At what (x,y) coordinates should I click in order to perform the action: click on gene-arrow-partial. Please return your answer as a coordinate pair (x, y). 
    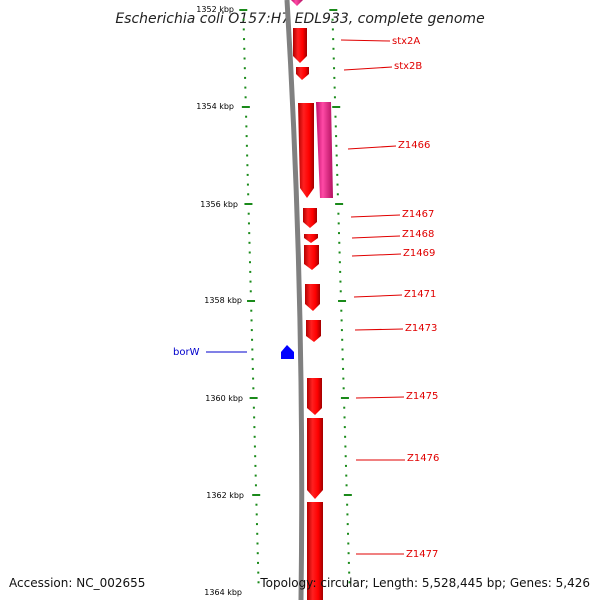
    Looking at the image, I should click on (297, 3).